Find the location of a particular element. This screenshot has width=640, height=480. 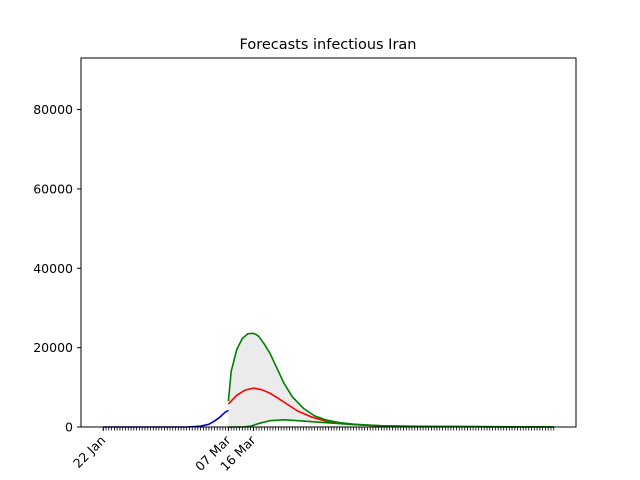

y-tick-label: 0 is located at coordinates (69, 427).